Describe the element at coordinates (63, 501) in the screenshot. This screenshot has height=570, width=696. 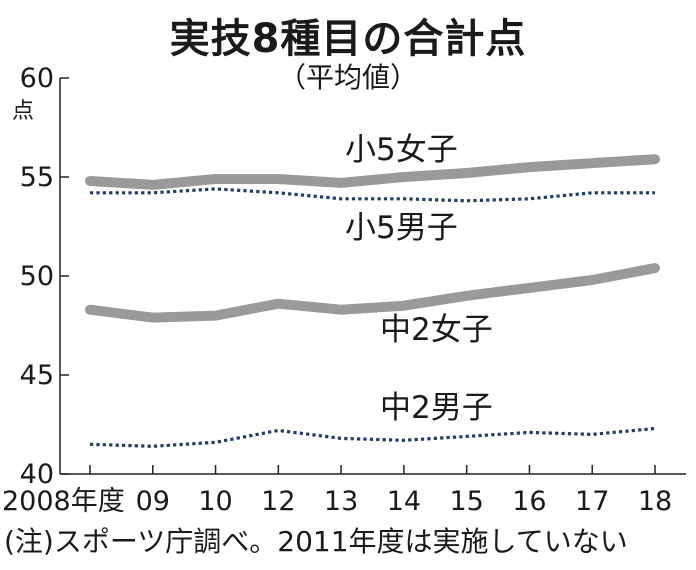
I see `x-tick-label: 2008年度` at that location.